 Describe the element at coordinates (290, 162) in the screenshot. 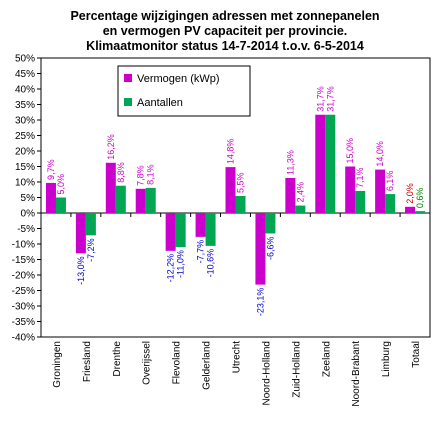

I see `data-label-vermogen: 11,3%` at that location.